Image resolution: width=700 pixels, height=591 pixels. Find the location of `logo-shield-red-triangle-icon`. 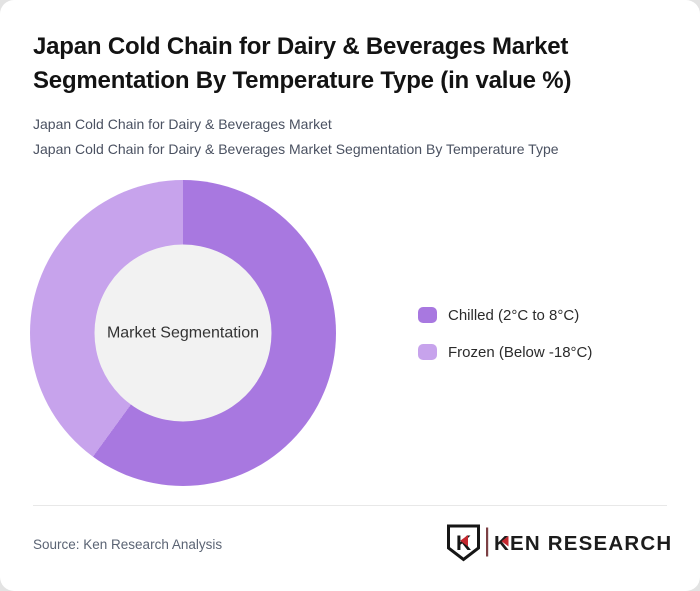

logo-shield-red-triangle-icon is located at coordinates (464, 541).